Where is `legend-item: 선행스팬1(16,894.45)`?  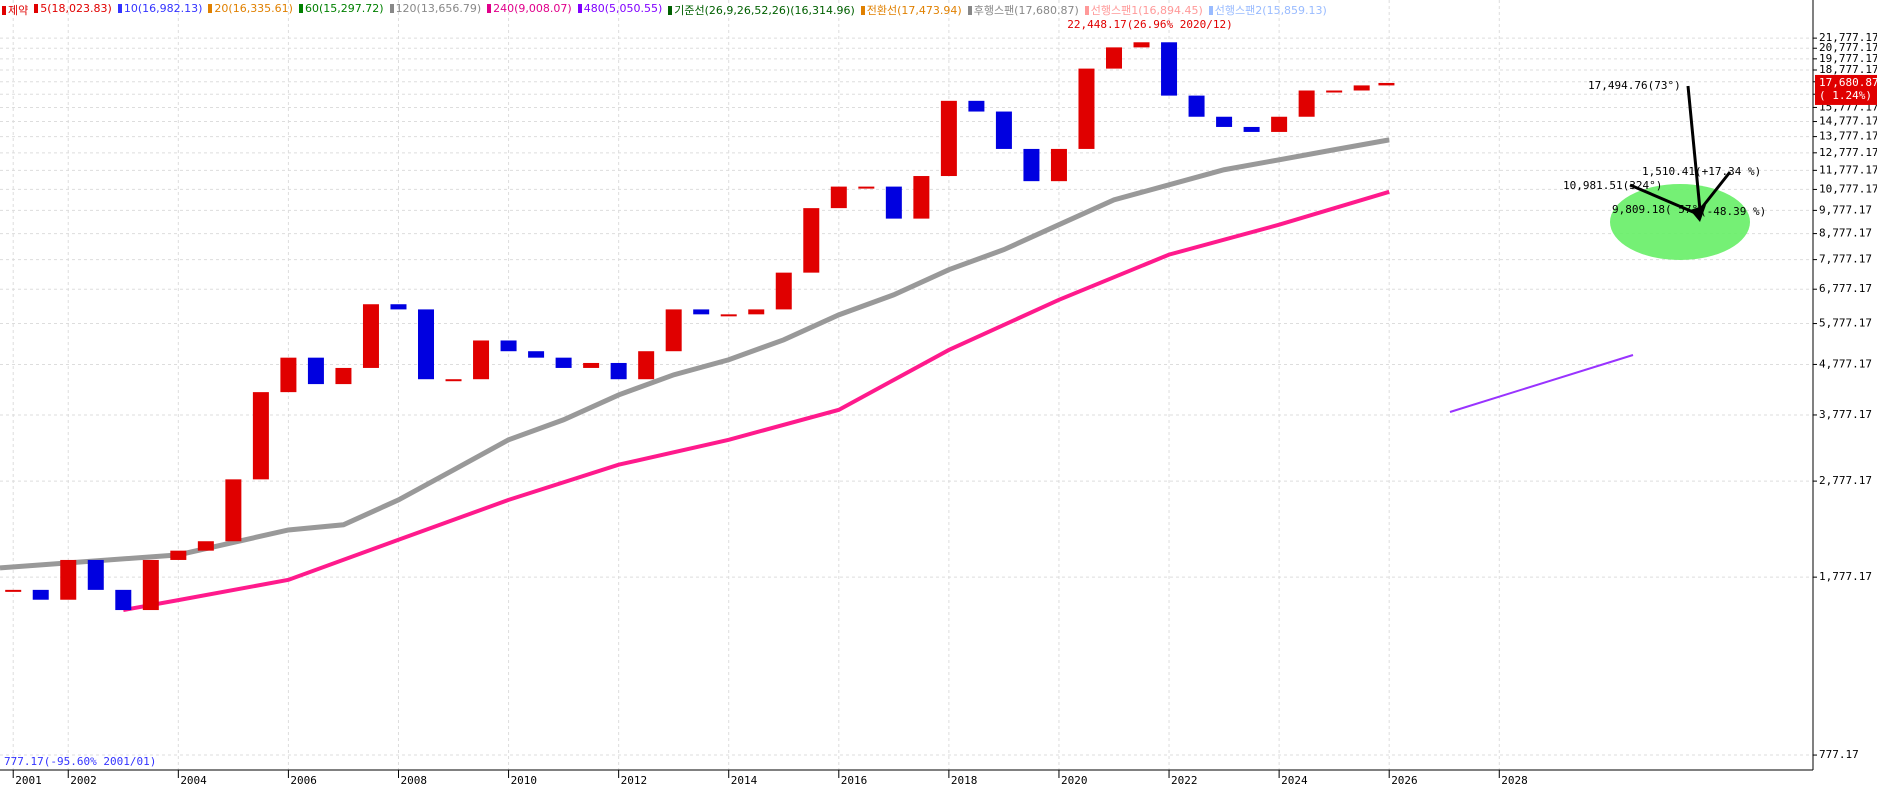
legend-item: 선행스팬1(16,894.45) is located at coordinates (1143, 10).